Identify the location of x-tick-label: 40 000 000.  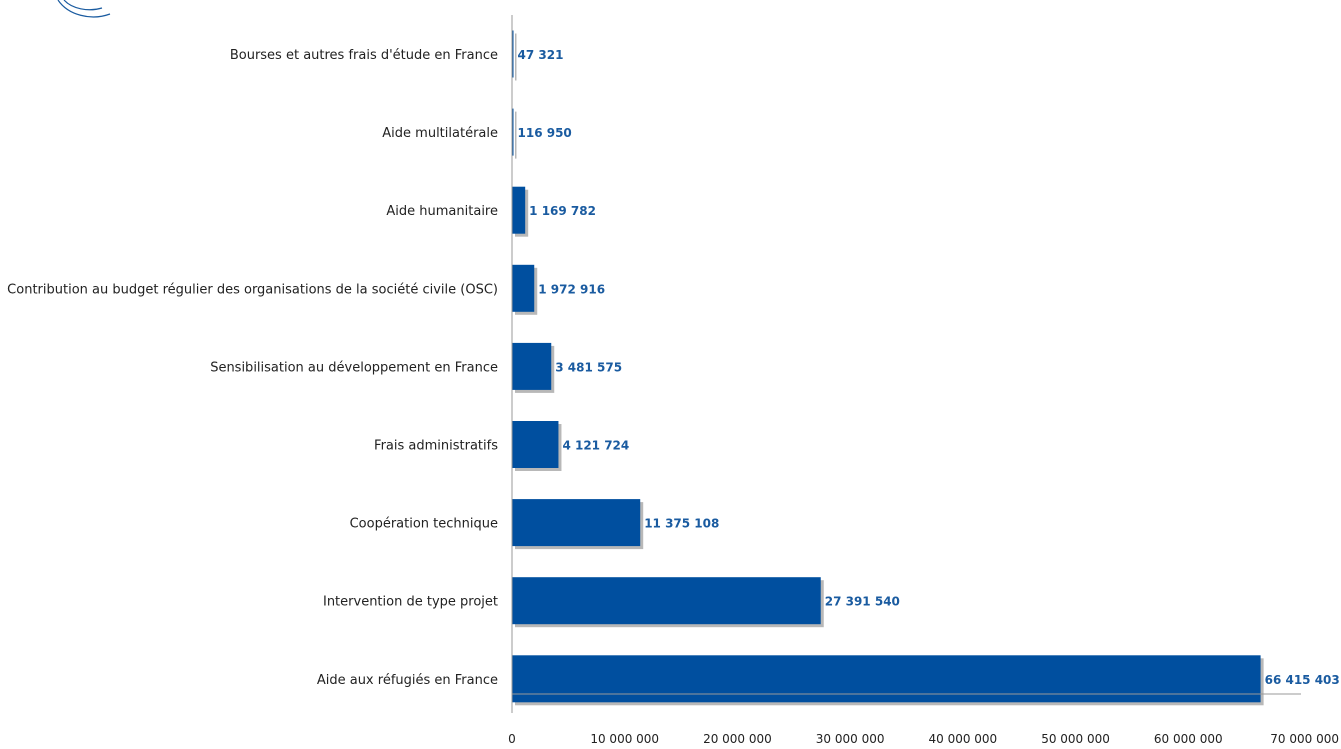
(962, 739).